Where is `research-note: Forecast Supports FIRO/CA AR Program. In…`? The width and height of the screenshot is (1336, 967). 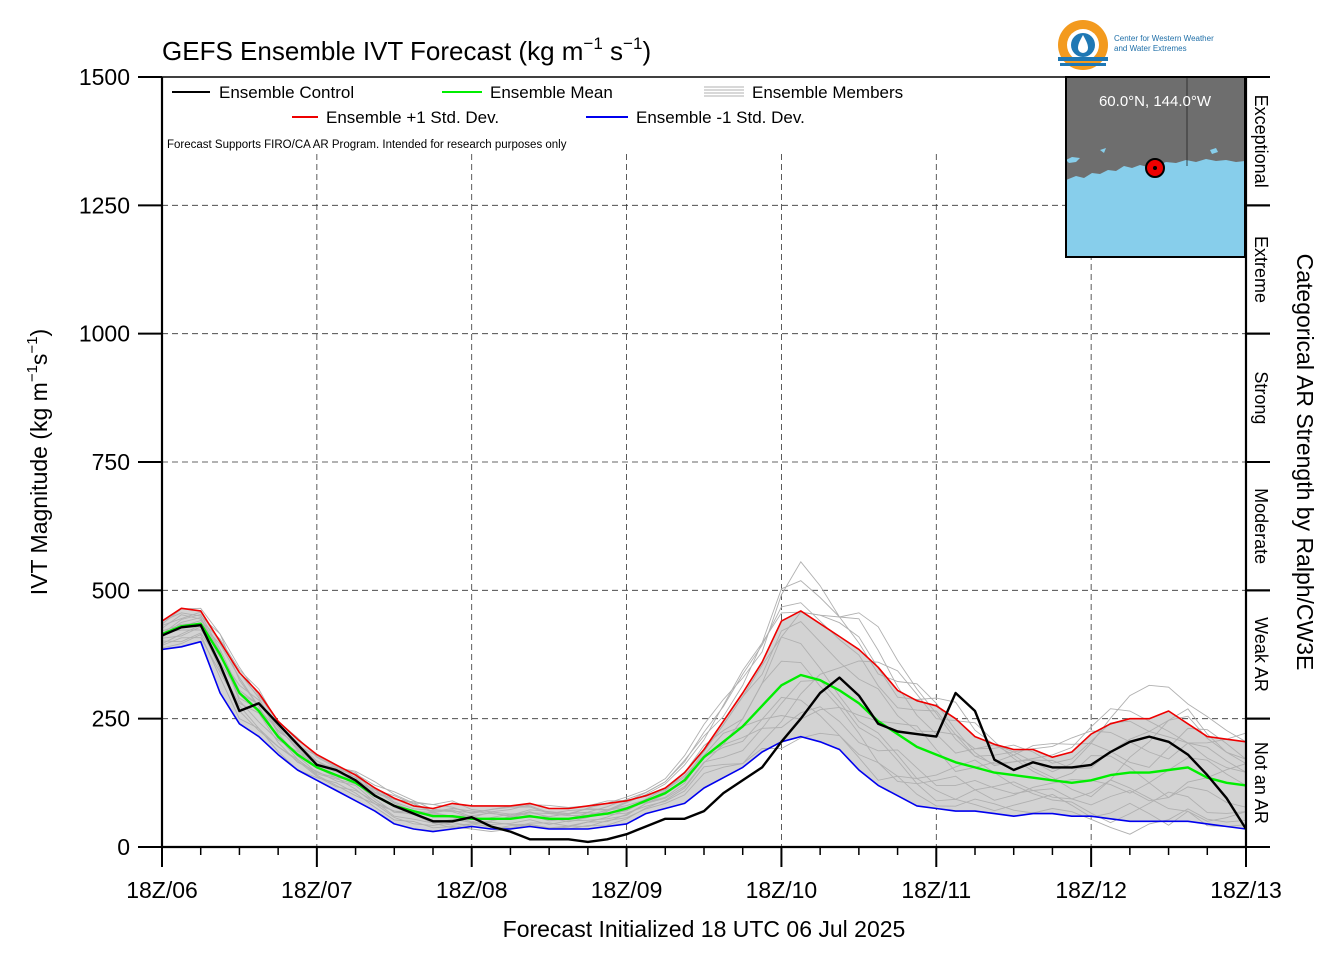
research-note: Forecast Supports FIRO/CA AR Program. In… is located at coordinates (367, 145).